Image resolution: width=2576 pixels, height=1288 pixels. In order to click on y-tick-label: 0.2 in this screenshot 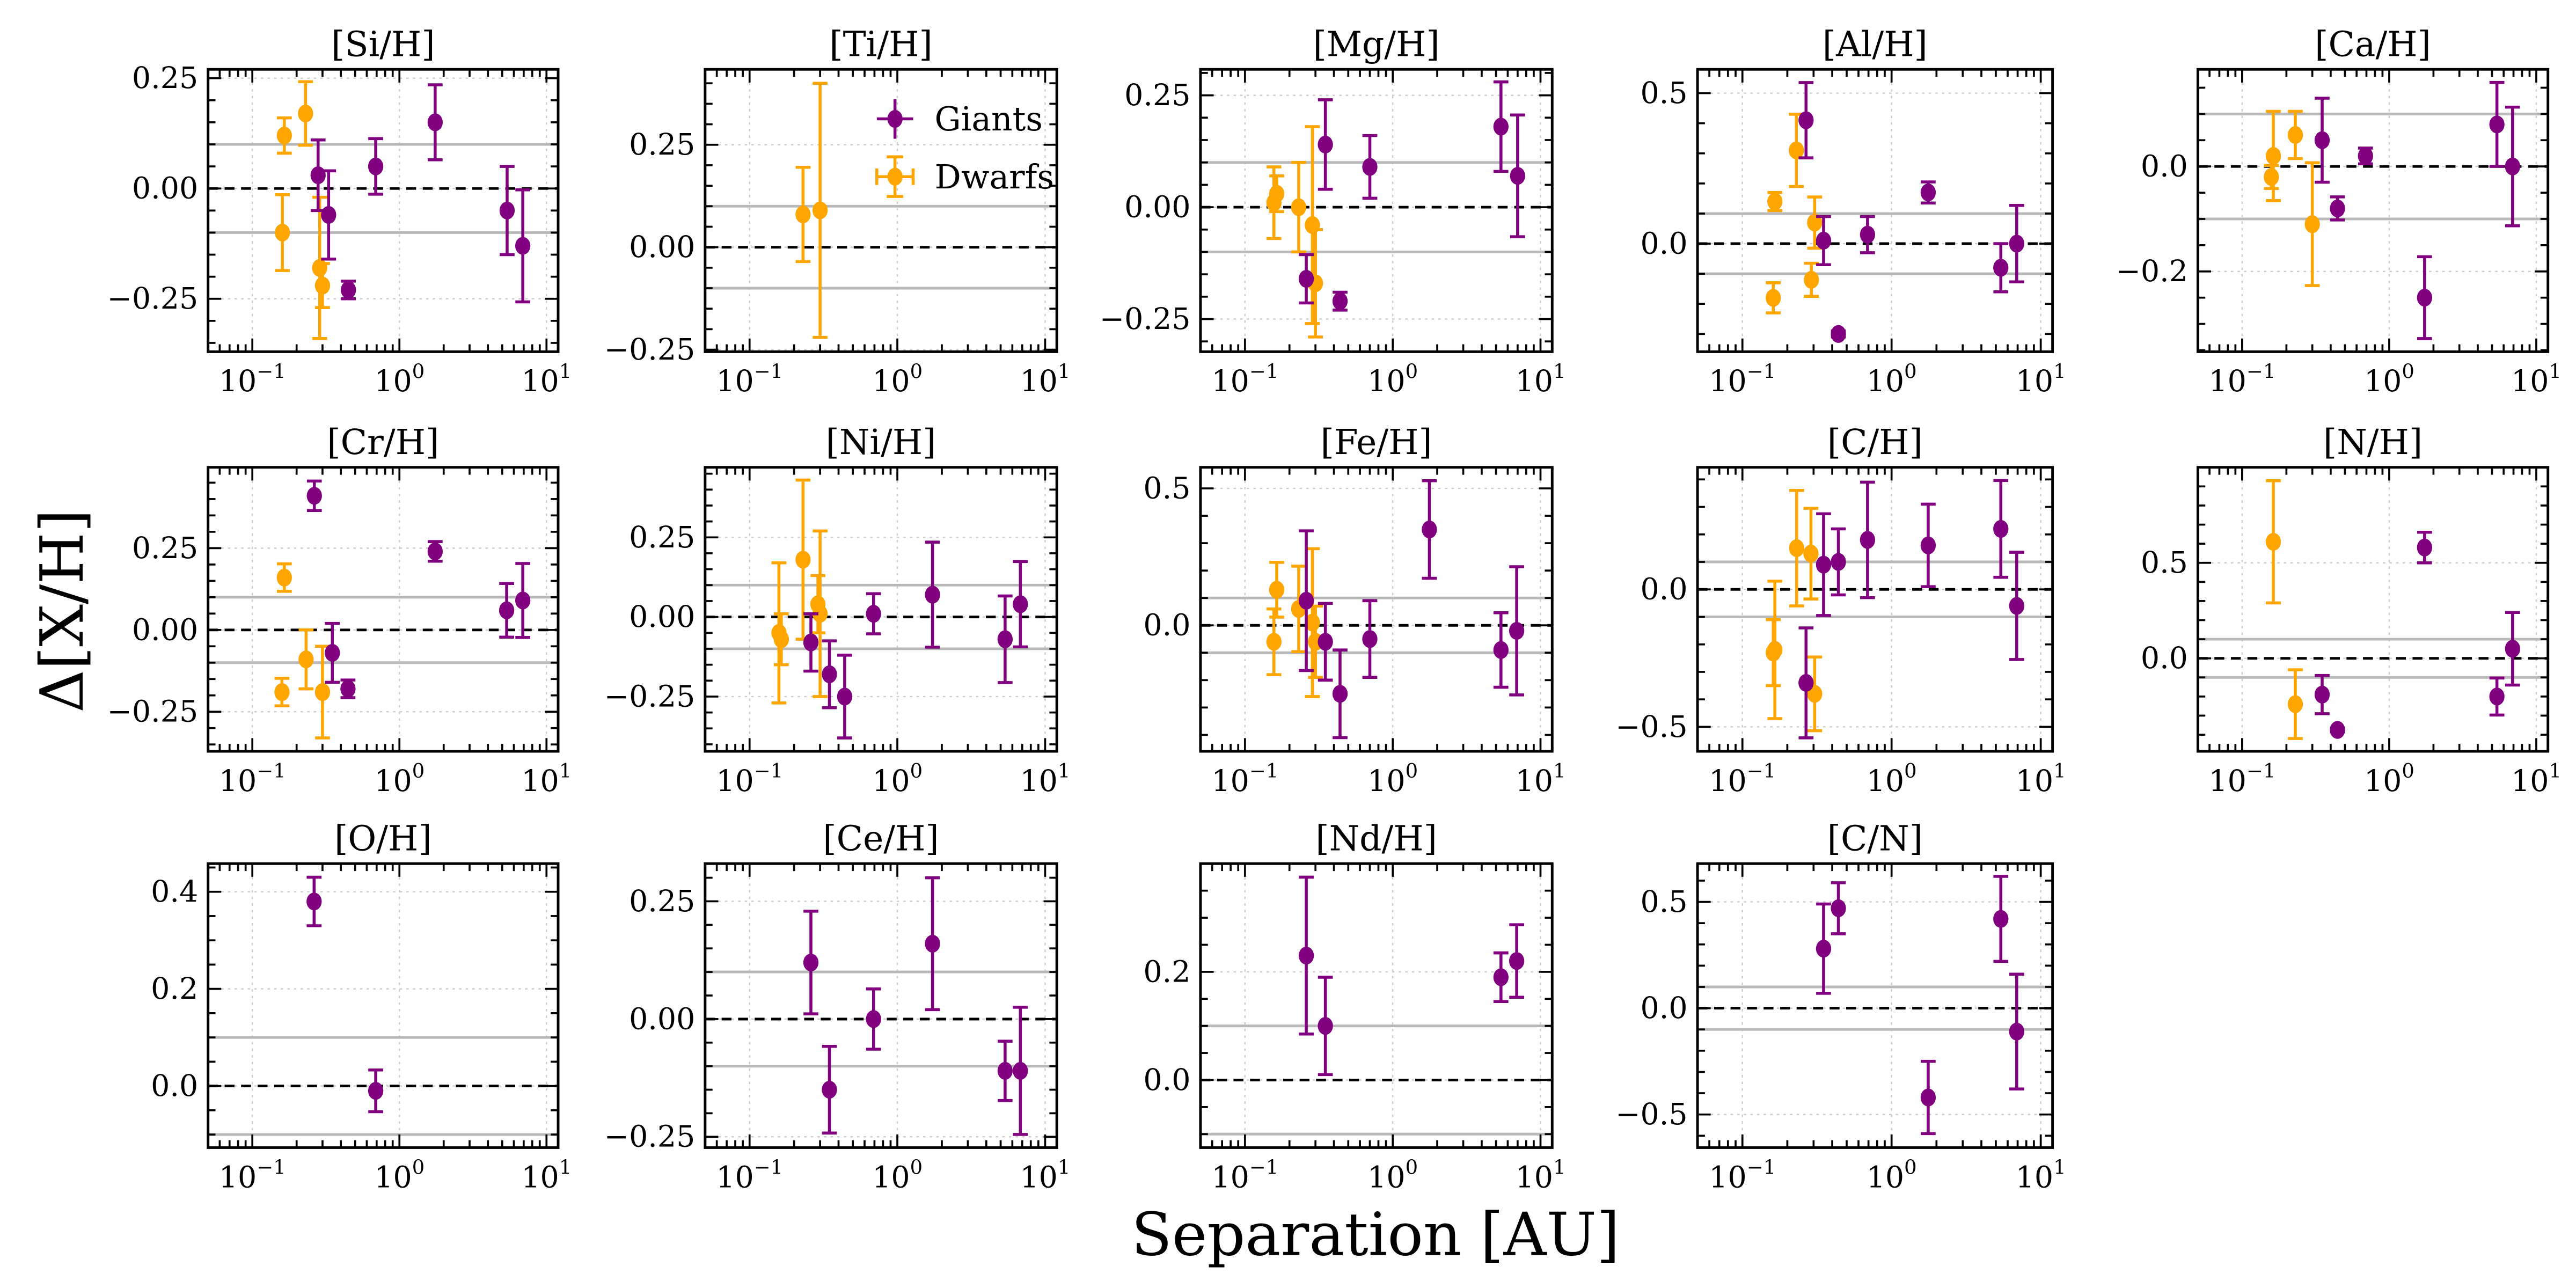, I will do `click(1166, 972)`.